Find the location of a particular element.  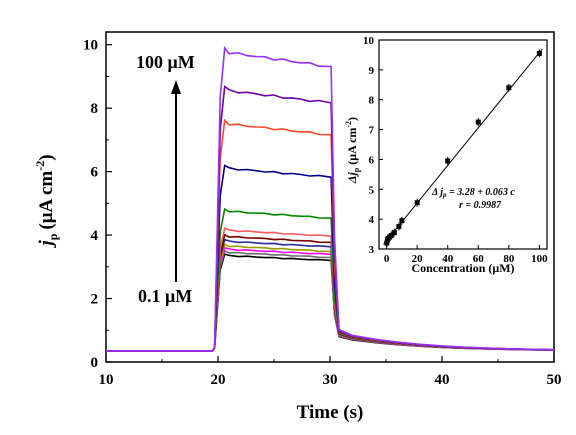

main-y-axis-close: ) is located at coordinates (46, 157).